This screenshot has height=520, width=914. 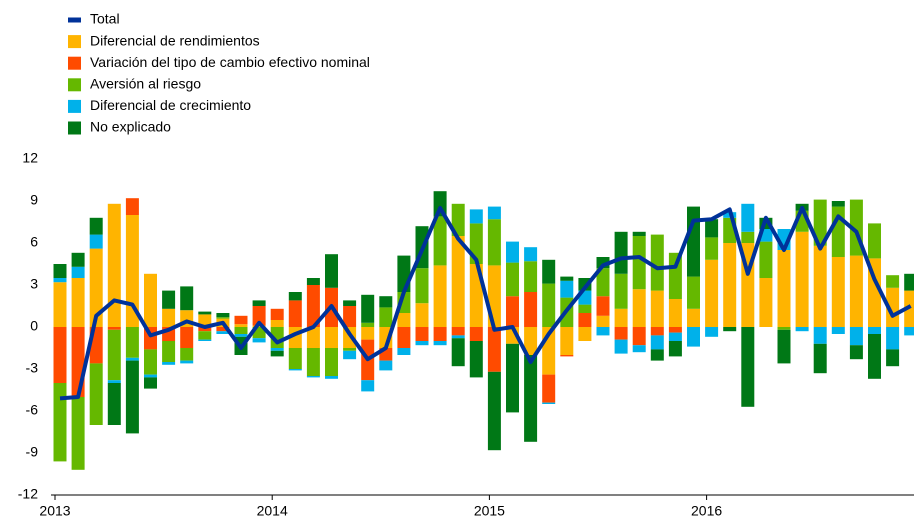 I want to click on y-tick-label: -9, so click(x=32, y=452).